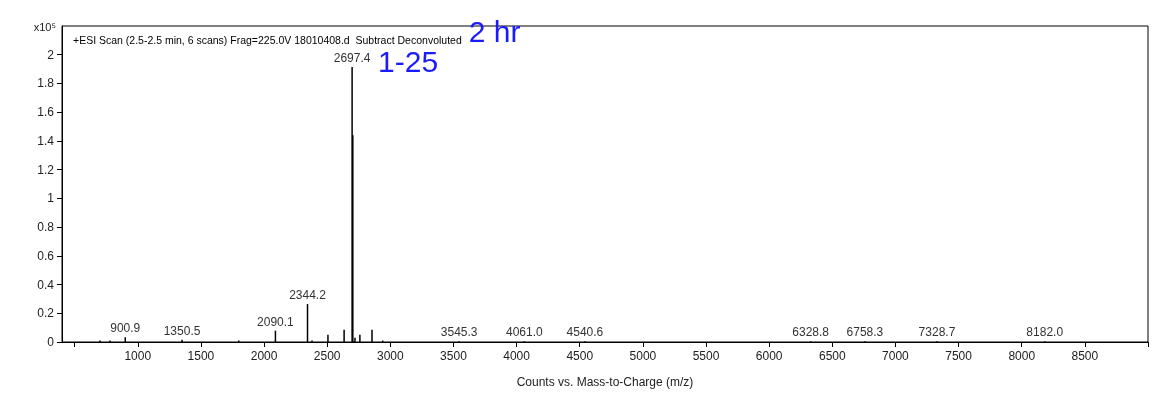 The height and width of the screenshot is (402, 1159). I want to click on annotation: 8182.0, so click(1045, 332).